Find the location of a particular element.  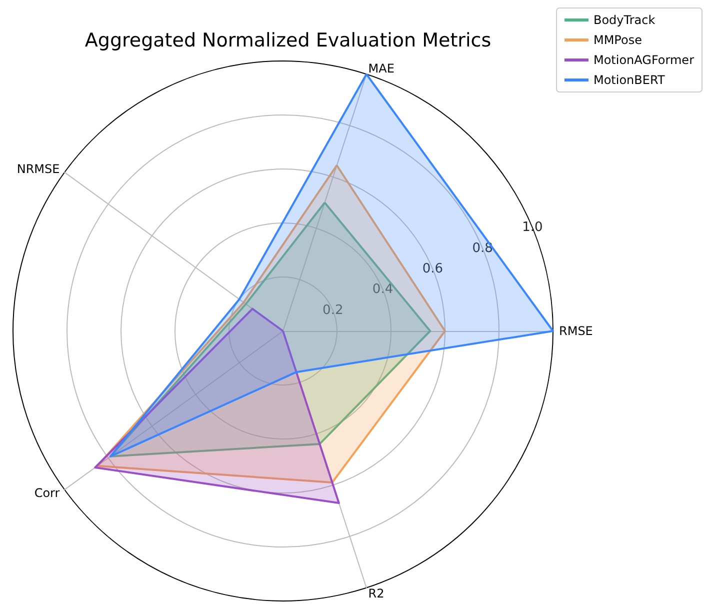

legend-label: MMPose is located at coordinates (617, 40).